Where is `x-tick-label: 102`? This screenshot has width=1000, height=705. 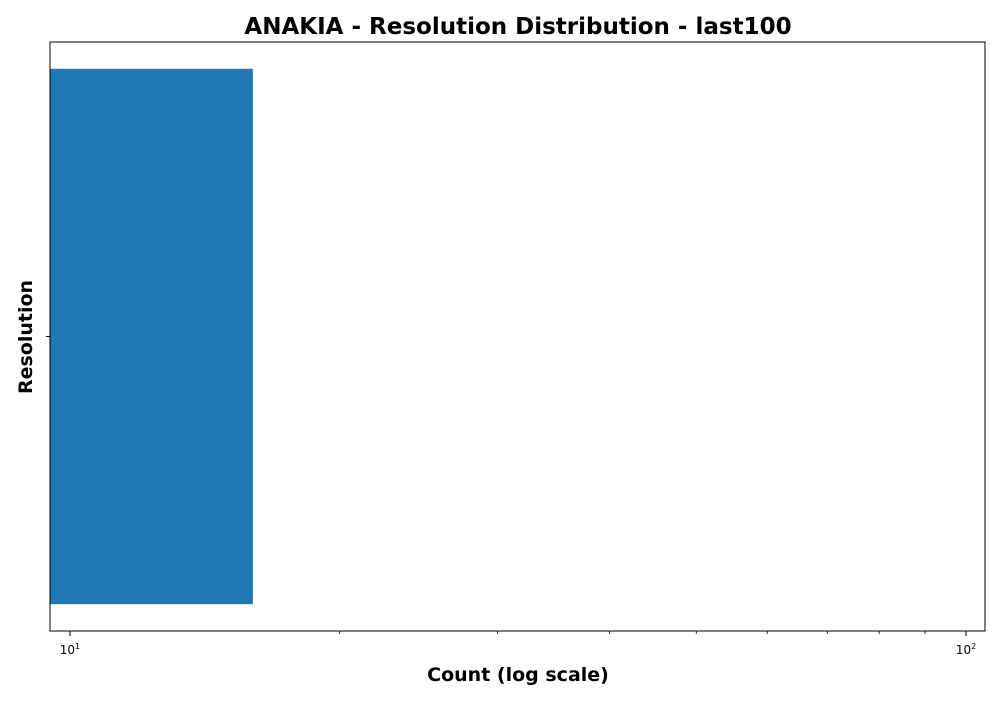 x-tick-label: 102 is located at coordinates (966, 649).